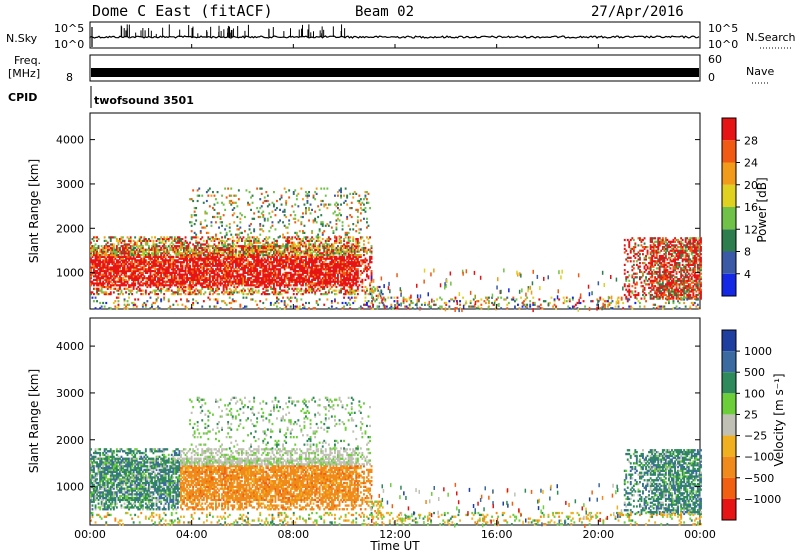  I want to click on nsearch-tick-bottom: 10^0, so click(723, 44).